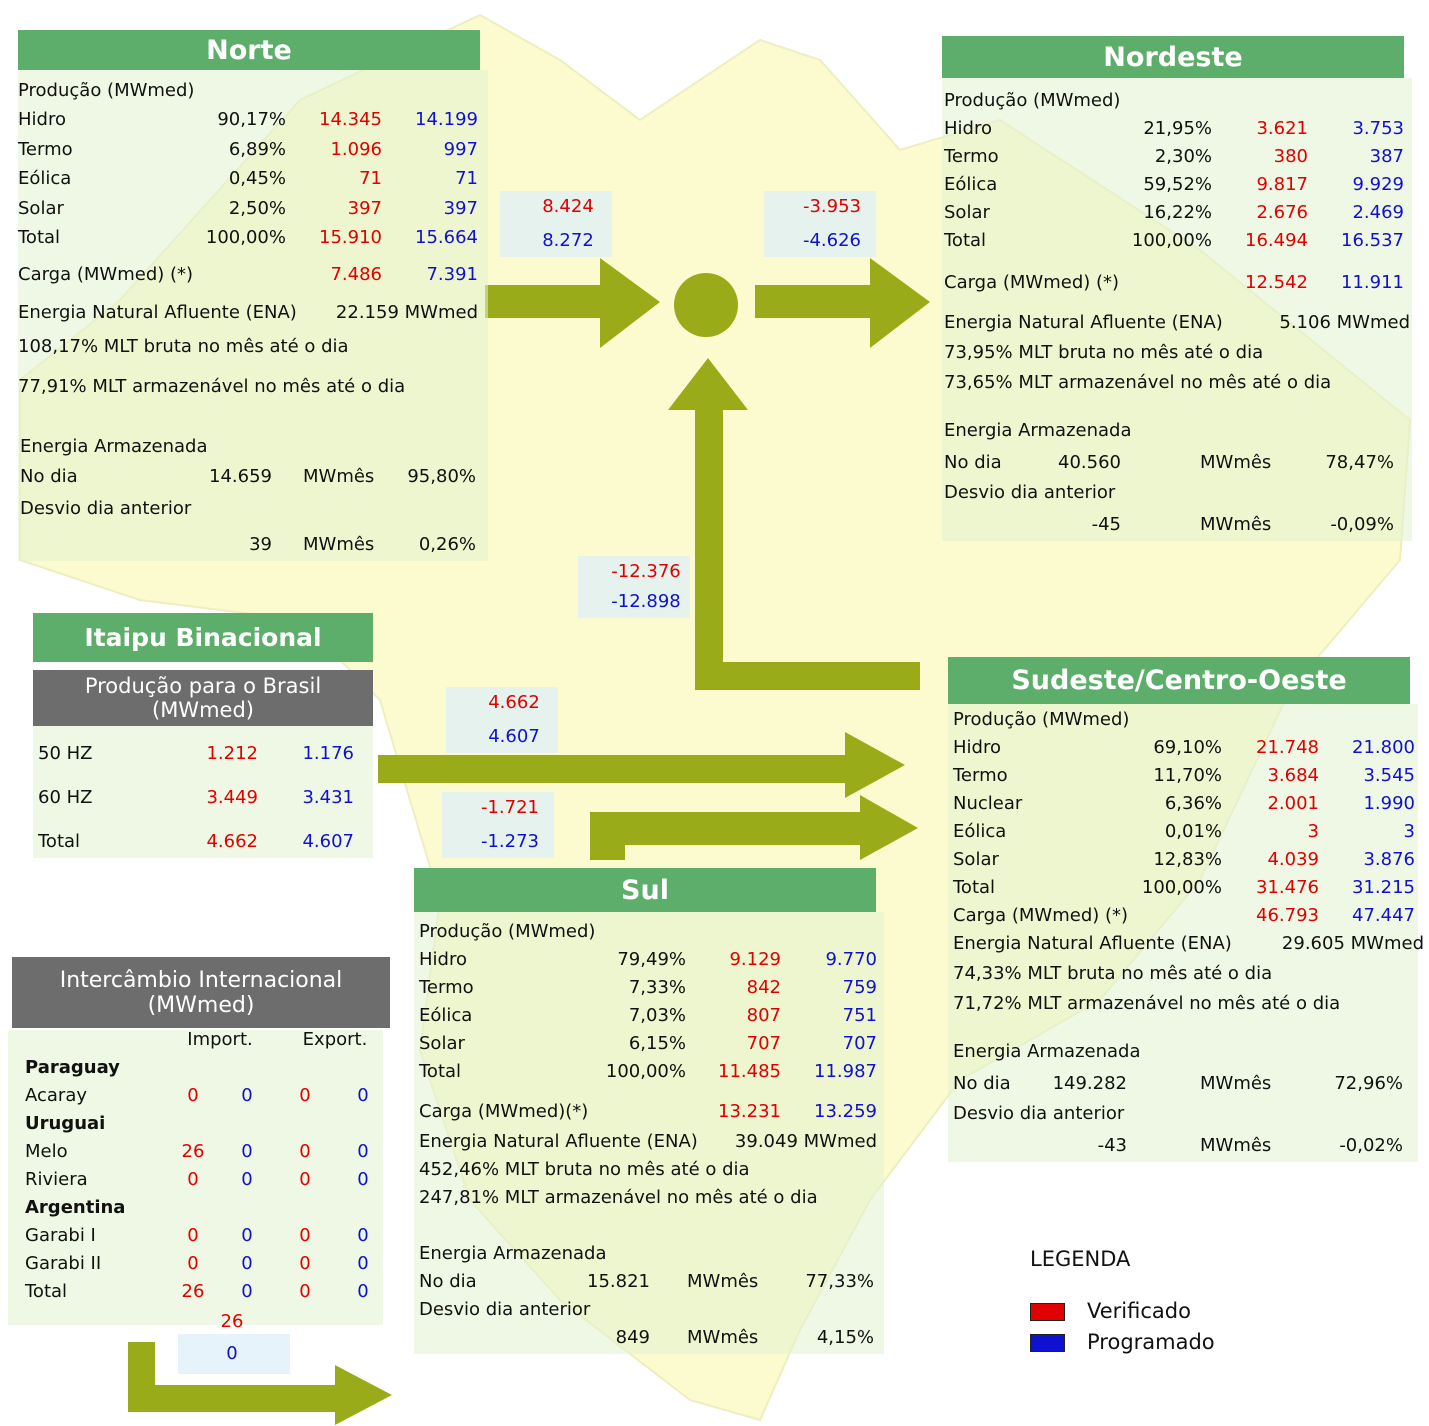 This screenshot has height=1426, width=1429. I want to click on panel-title: Sudeste/Centro-Oeste, so click(1179, 680).